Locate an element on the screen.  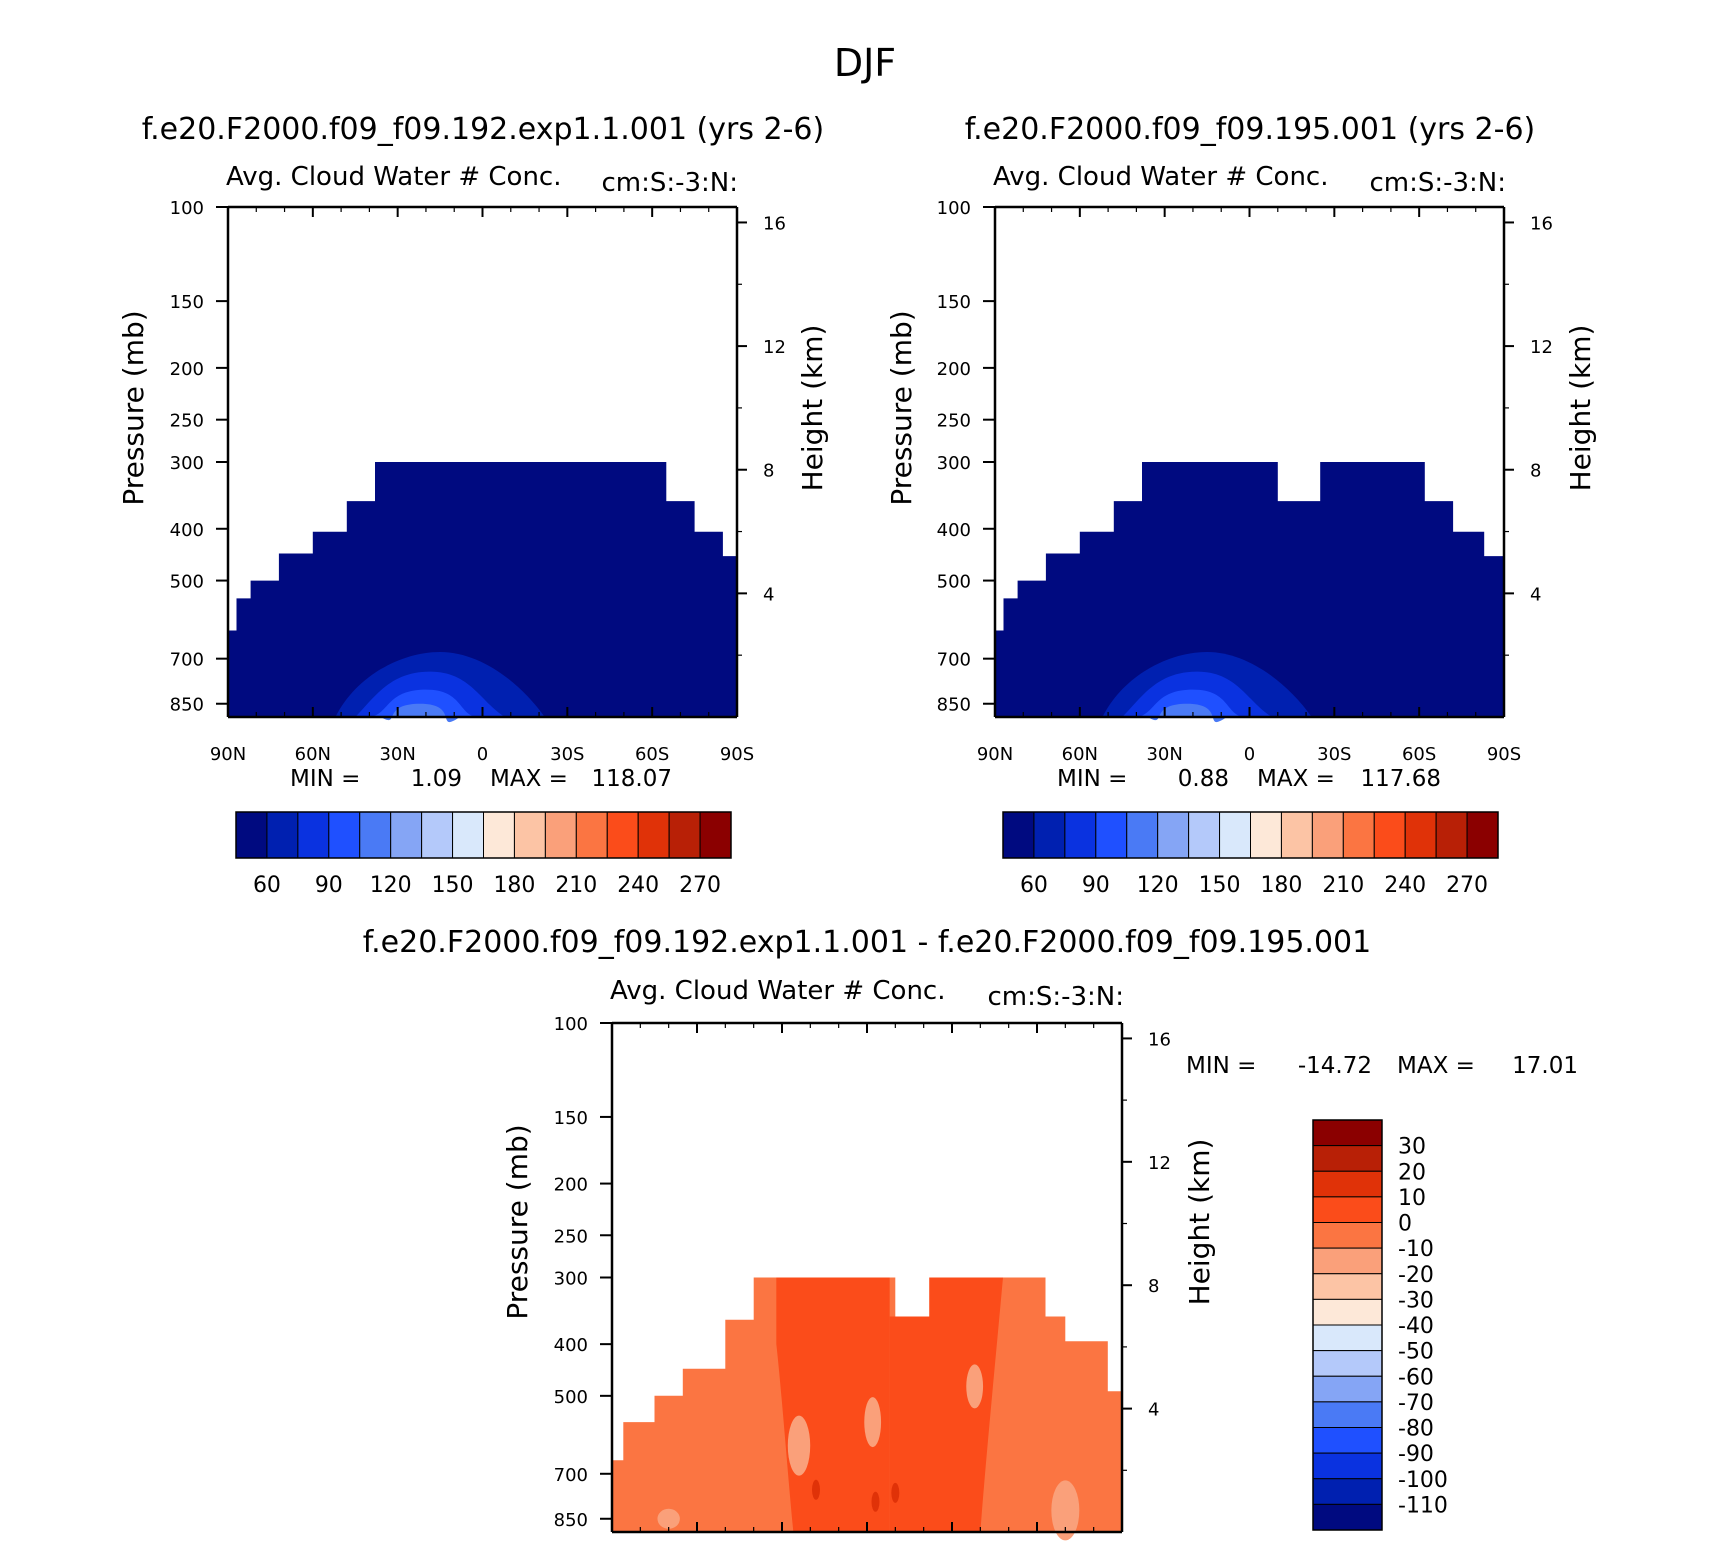
case2-field is located at coordinates (1249, 592).